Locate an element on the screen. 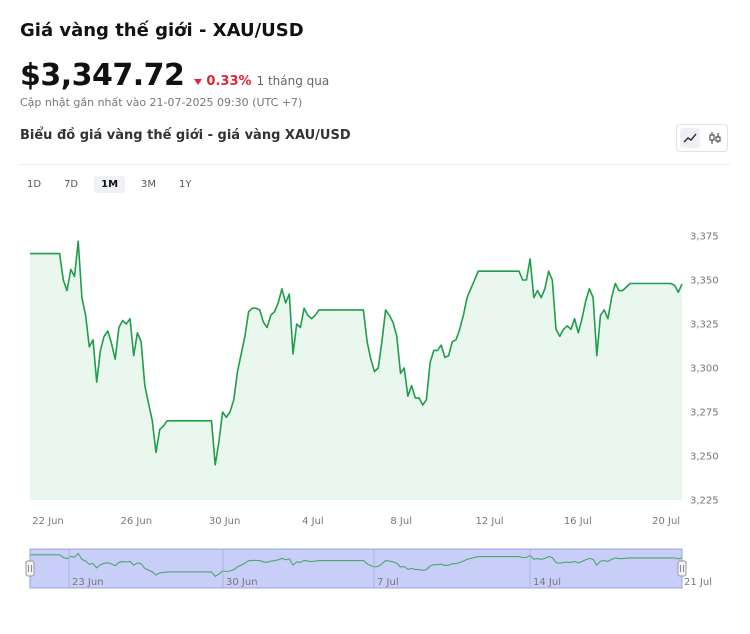 Image resolution: width=750 pixels, height=634 pixels. navigator-line is located at coordinates (356, 565).